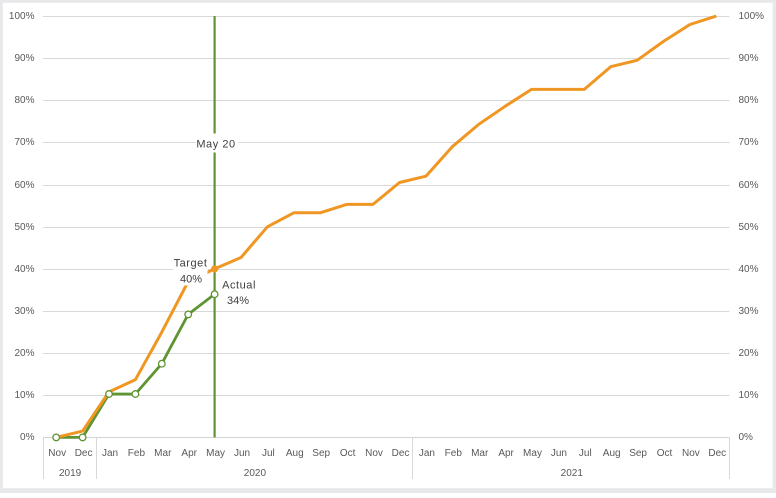  I want to click on svg-text: 2019, so click(70, 473).